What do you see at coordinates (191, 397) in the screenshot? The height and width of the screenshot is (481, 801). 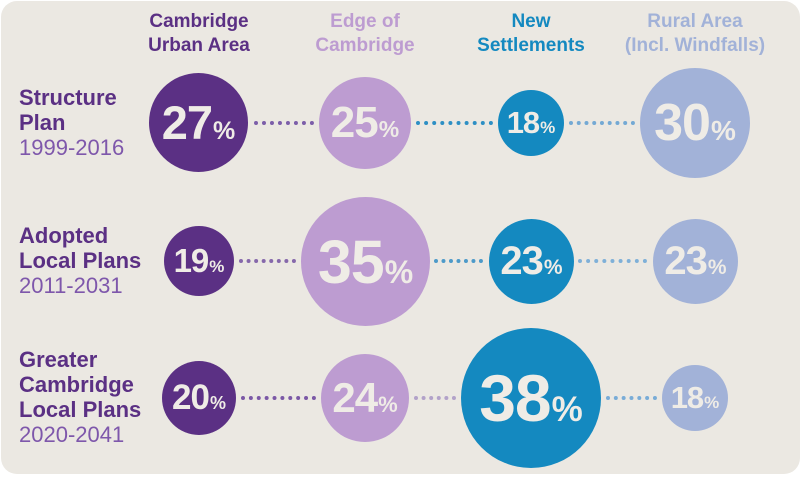 I see `bubble-number: 20` at bounding box center [191, 397].